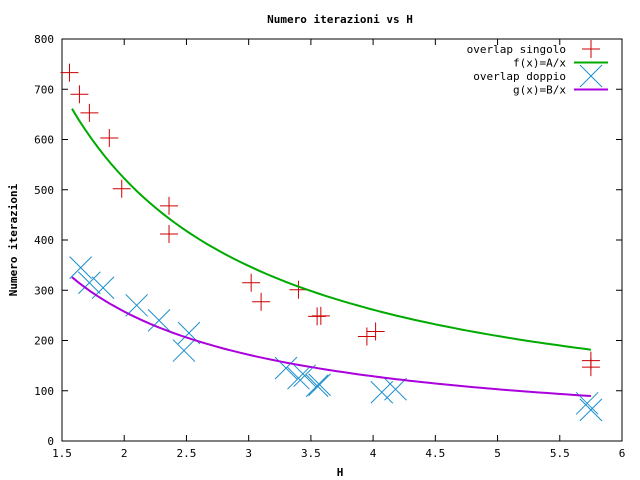  I want to click on legend-label: g(x)=B/x, so click(539, 90).